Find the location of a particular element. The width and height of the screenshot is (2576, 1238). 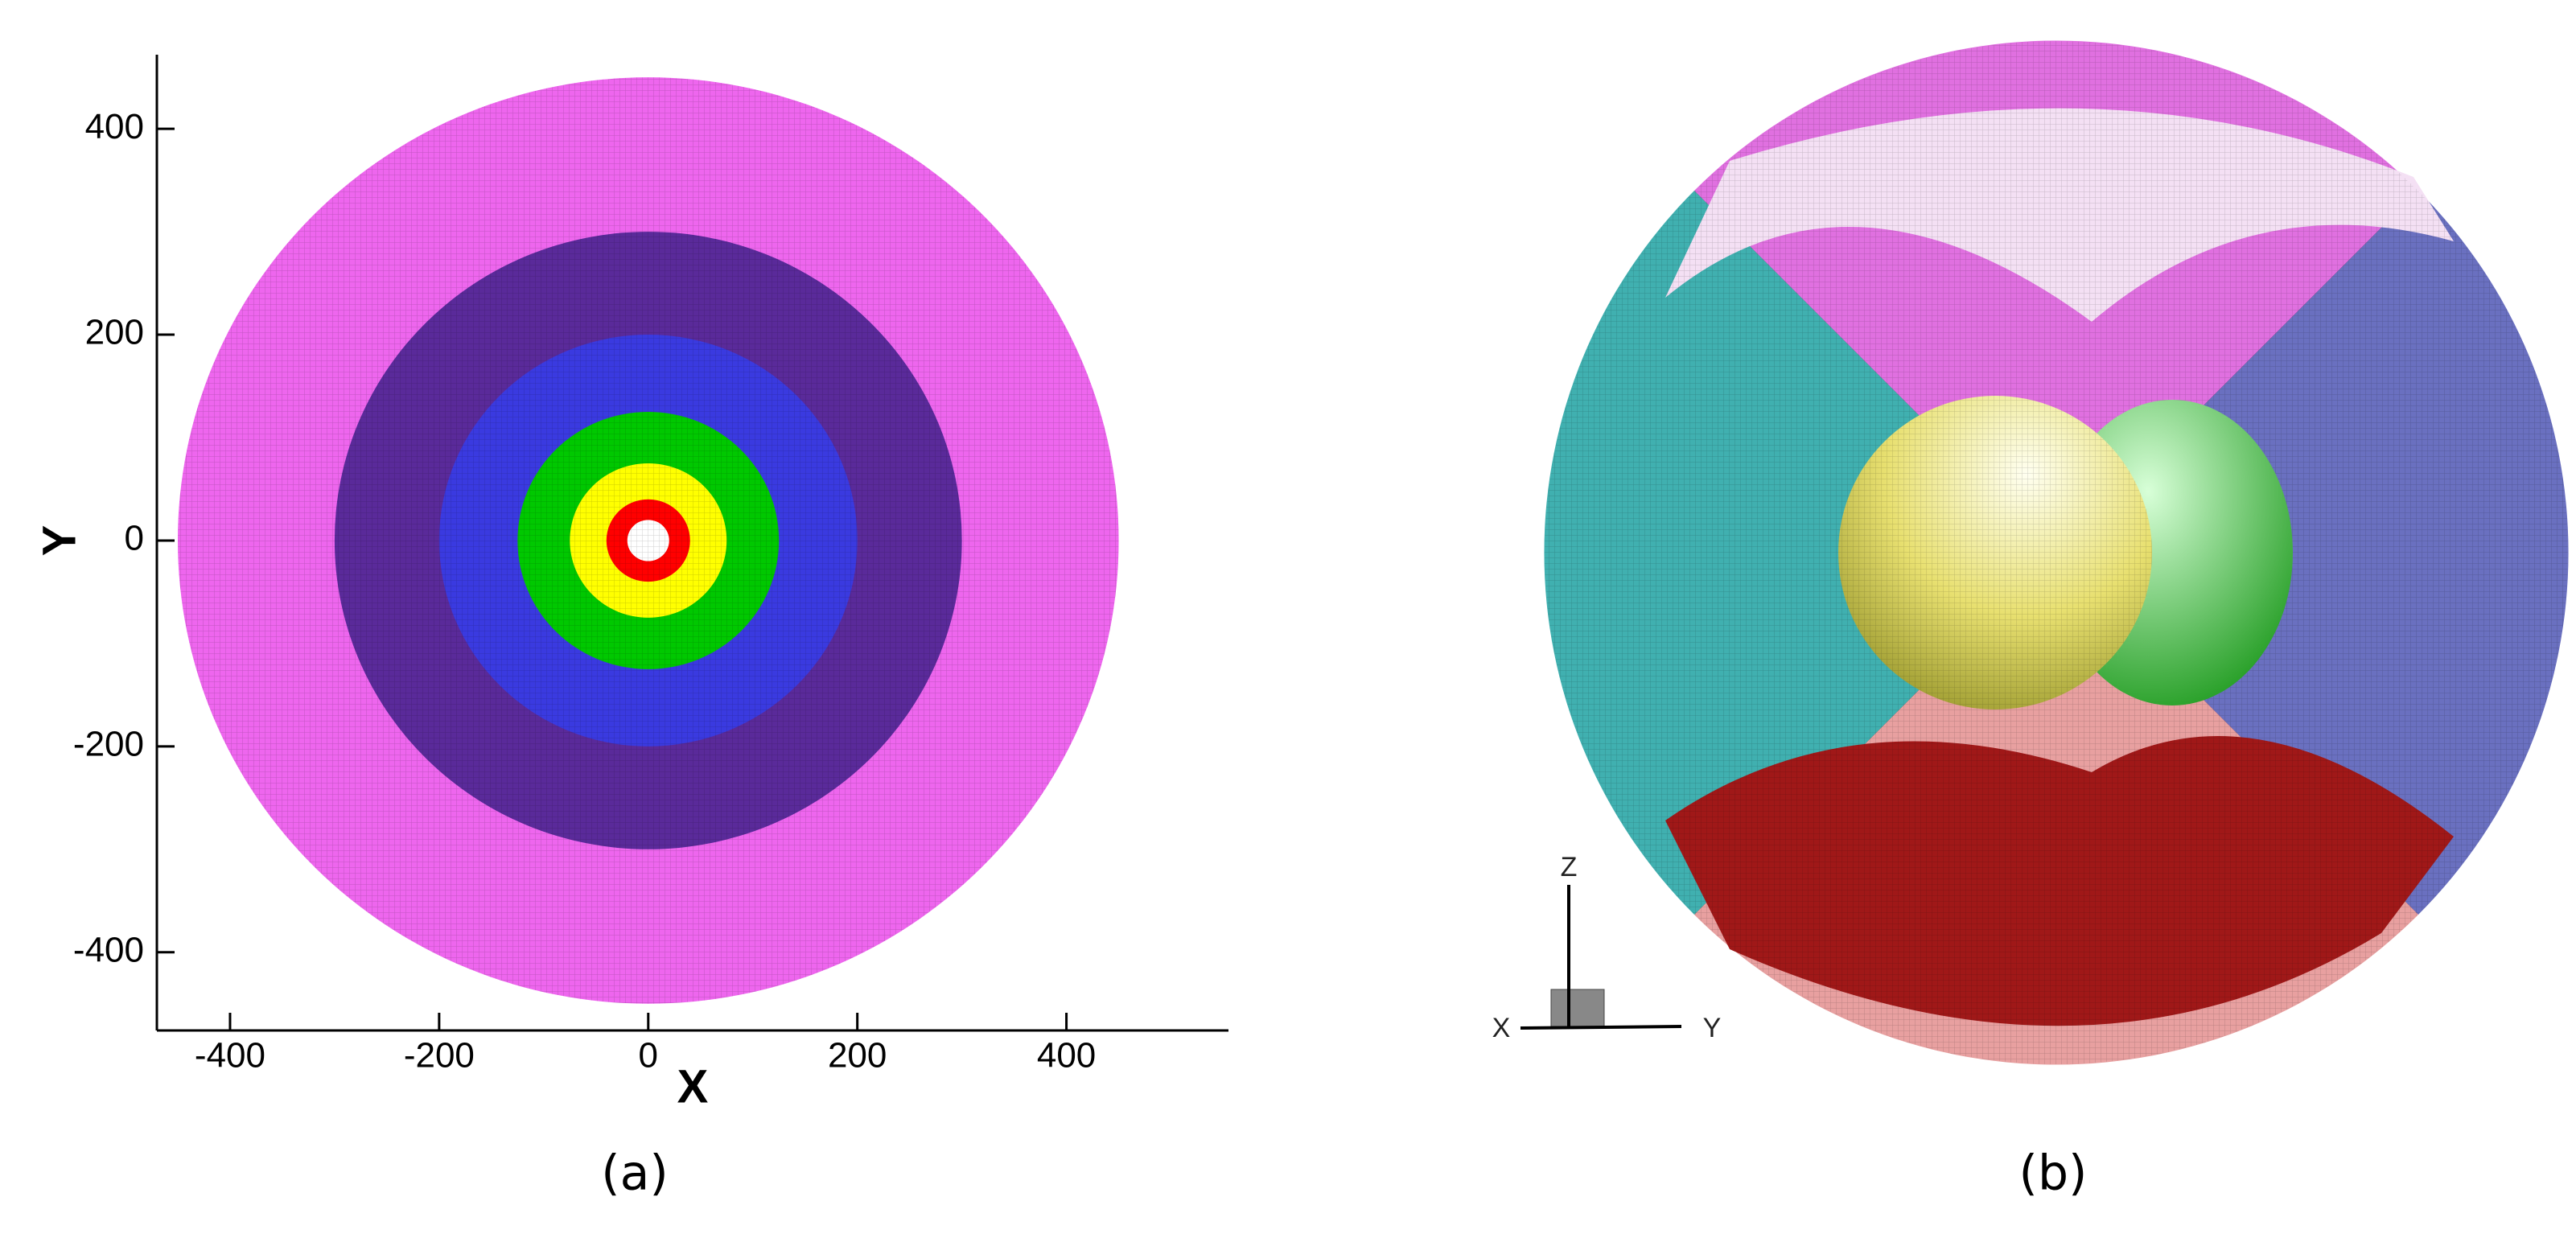

y-tick-label: 200 is located at coordinates (114, 332).